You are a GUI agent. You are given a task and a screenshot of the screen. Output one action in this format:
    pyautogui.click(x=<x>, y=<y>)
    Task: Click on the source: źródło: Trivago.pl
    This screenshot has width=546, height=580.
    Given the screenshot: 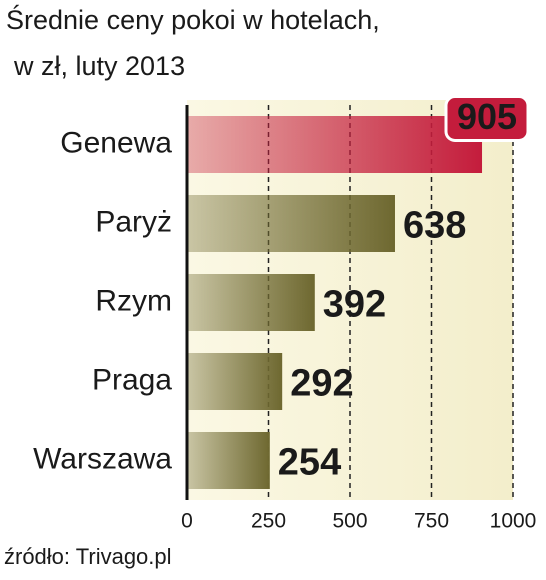 What is the action you would take?
    pyautogui.click(x=88, y=556)
    